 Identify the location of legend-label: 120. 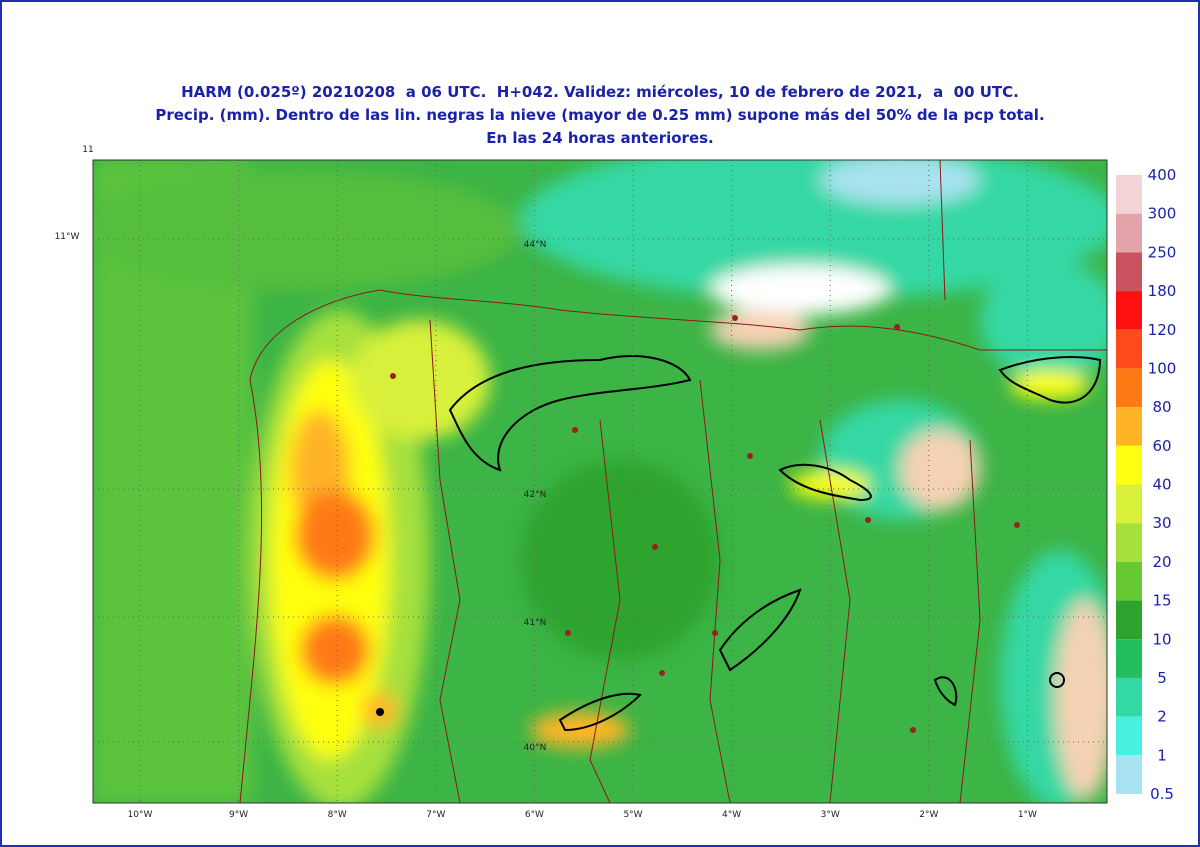
(1162, 330).